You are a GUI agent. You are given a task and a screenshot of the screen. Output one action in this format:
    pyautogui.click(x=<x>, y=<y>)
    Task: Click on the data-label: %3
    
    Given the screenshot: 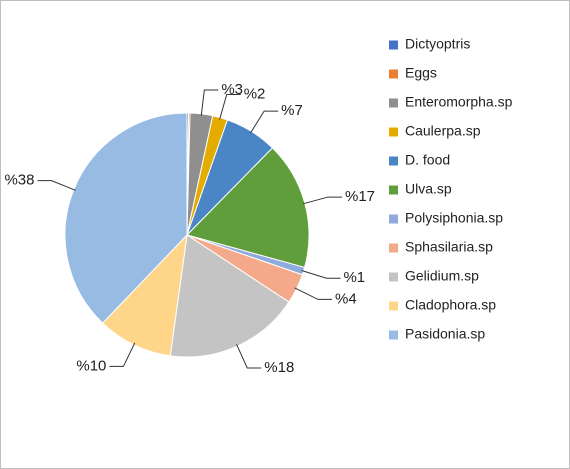 What is the action you would take?
    pyautogui.click(x=232, y=89)
    